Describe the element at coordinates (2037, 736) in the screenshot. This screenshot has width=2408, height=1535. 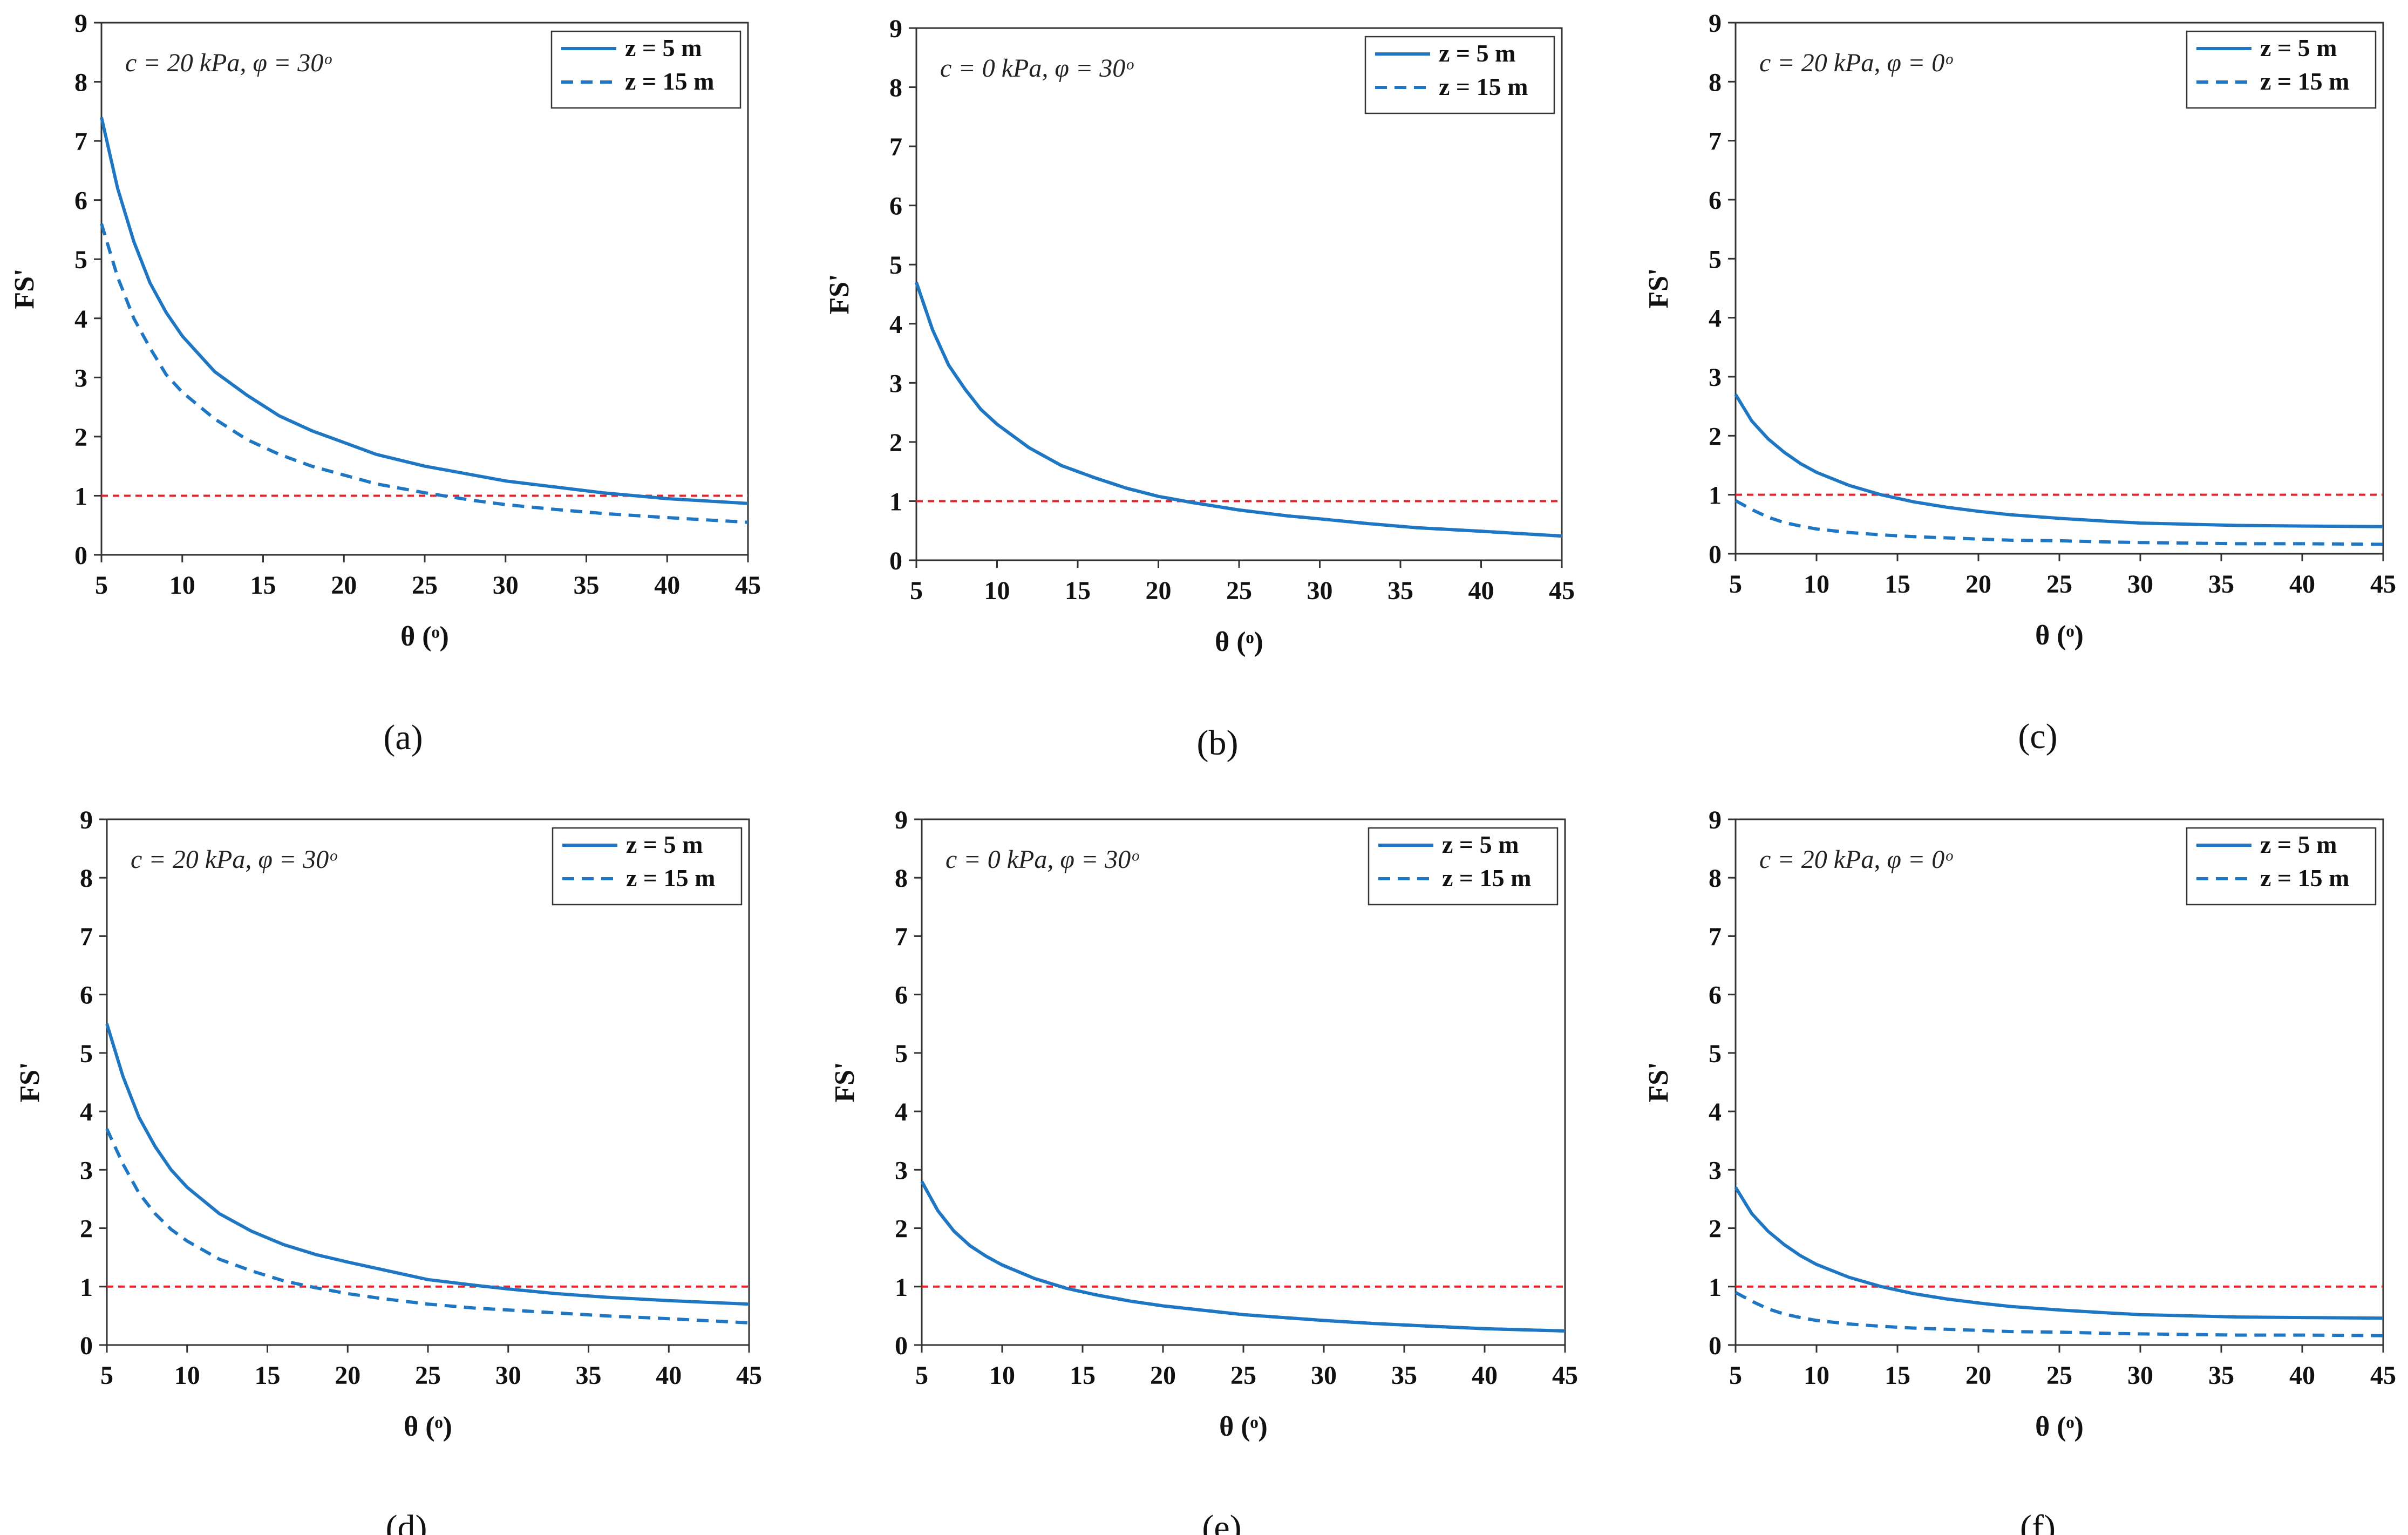
I see `panel-label: (c)` at that location.